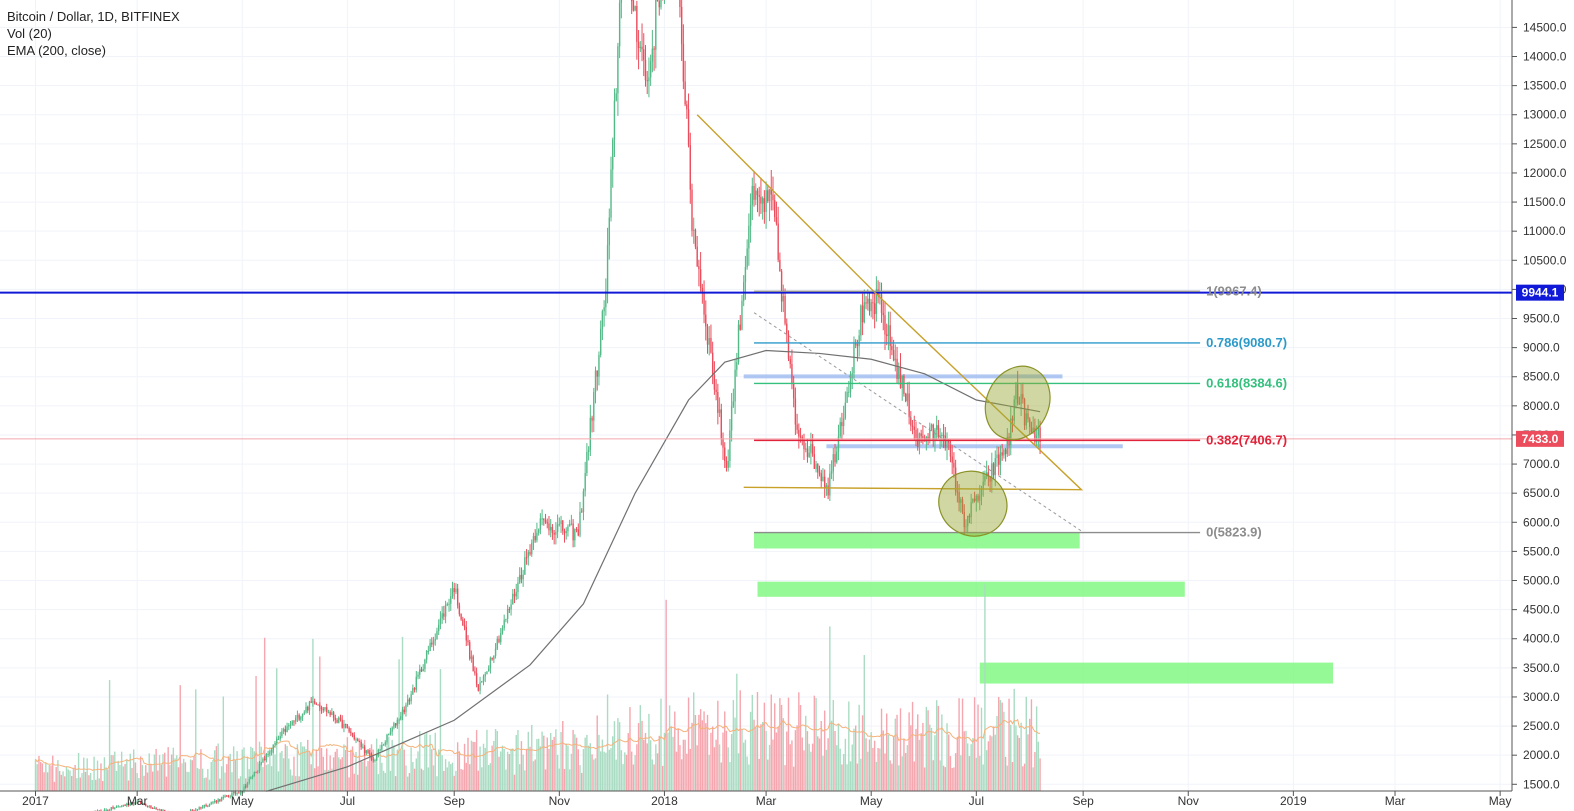  I want to click on y-tick-label: 9500.0, so click(1541, 319).